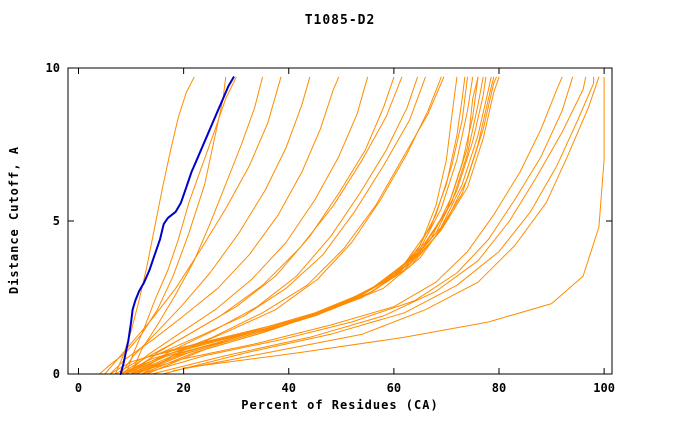  Describe the element at coordinates (183, 388) in the screenshot. I see `x-tick-label: 20` at that location.